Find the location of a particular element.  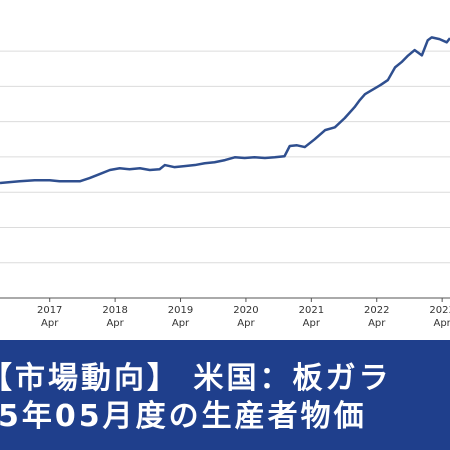

banner-subtitle: 5年05月度の生産者物価 is located at coordinates (183, 416).